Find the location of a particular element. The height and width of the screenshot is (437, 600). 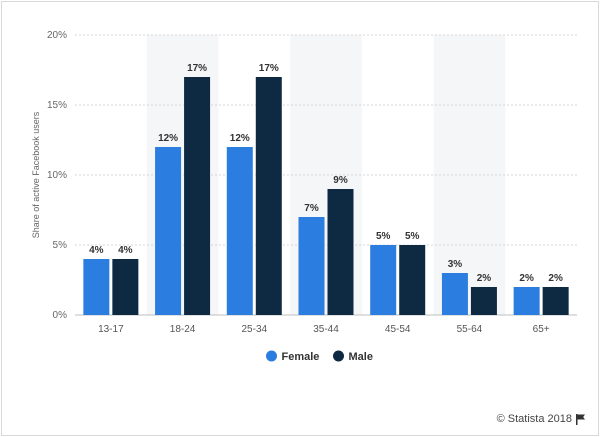

x-tick-label: 18-24 is located at coordinates (183, 329).